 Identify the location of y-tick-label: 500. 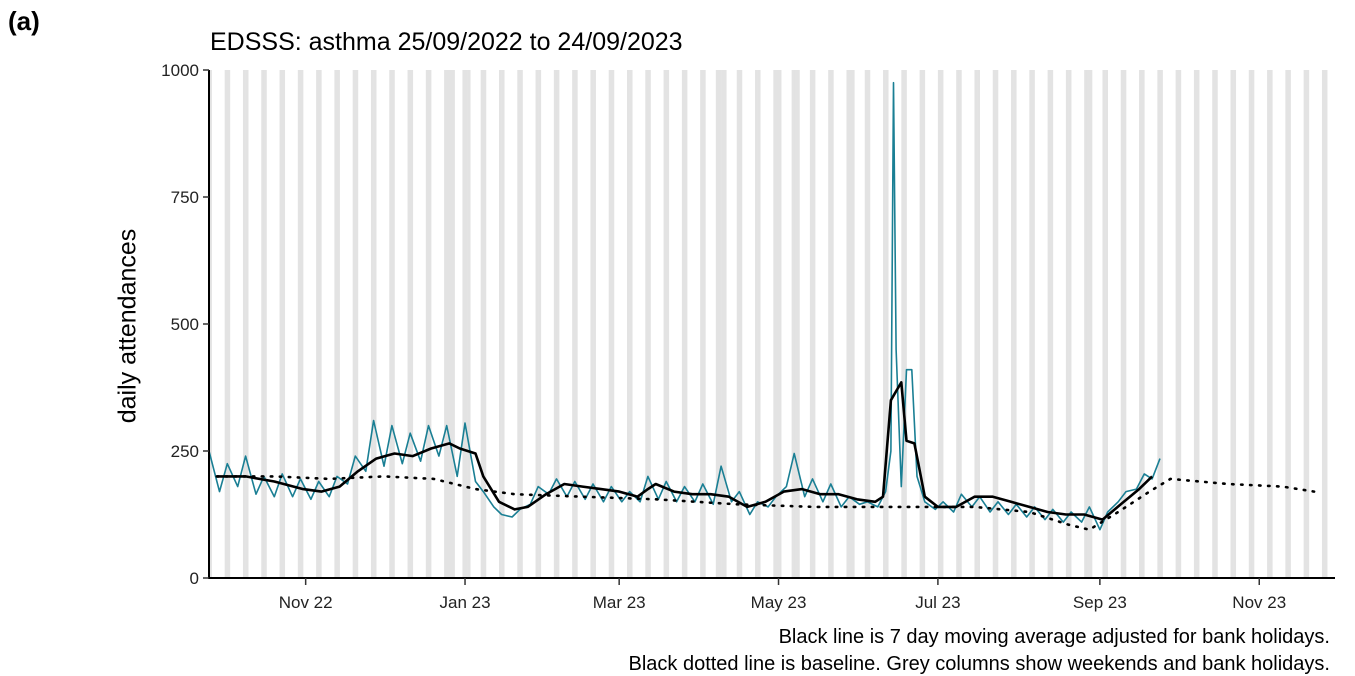
(185, 324).